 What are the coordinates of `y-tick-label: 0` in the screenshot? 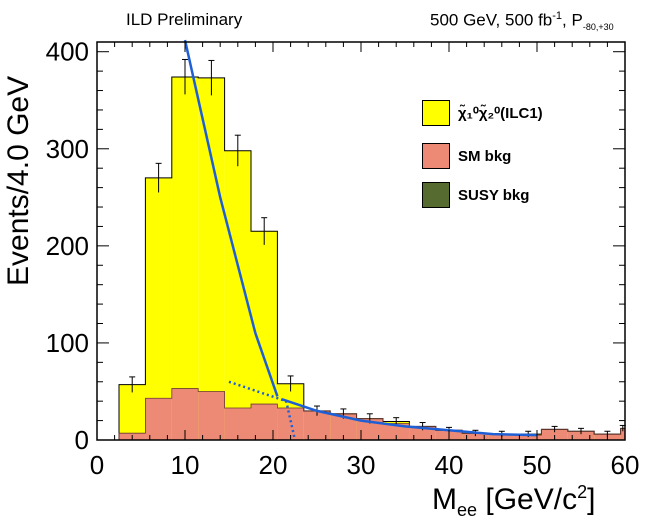 It's located at (82, 440).